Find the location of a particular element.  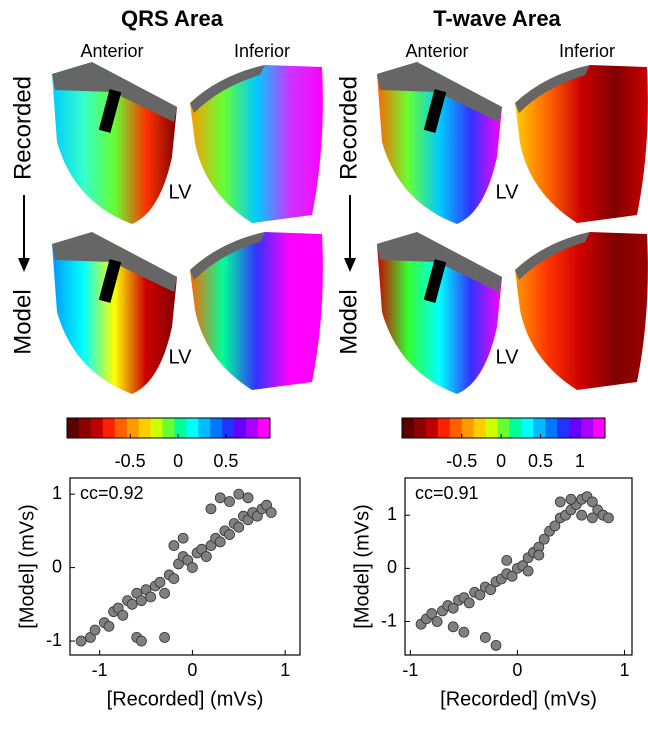

panel-title: T-wave Area is located at coordinates (497, 18).